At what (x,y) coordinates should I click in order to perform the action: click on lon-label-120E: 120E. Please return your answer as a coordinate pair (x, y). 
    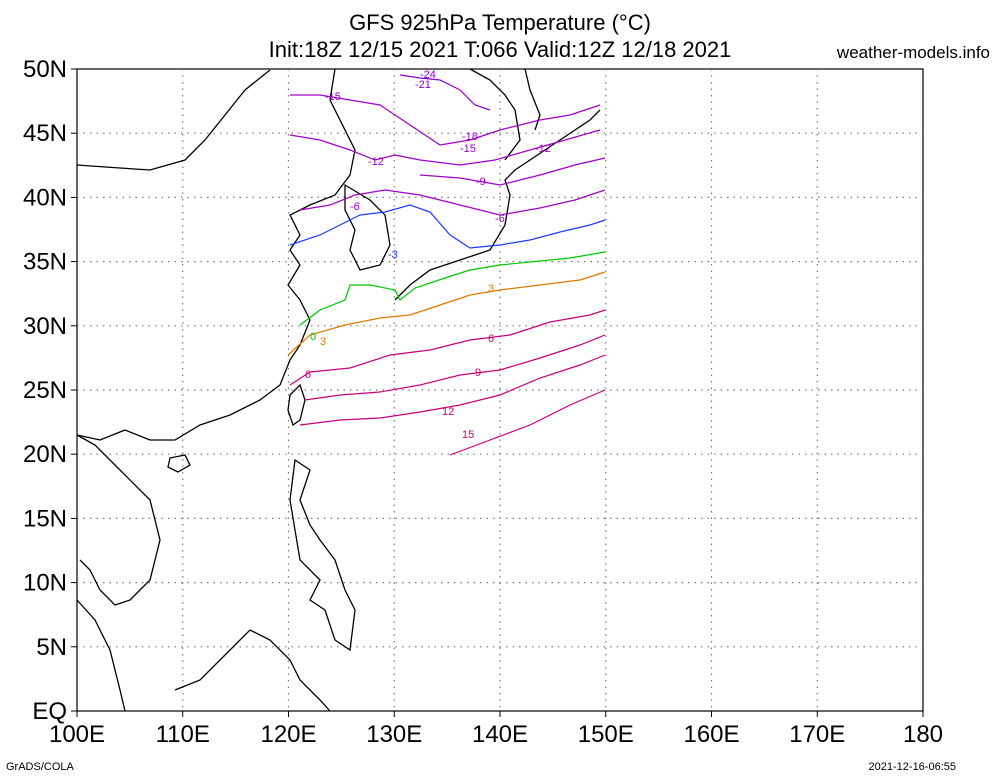
    Looking at the image, I should click on (288, 734).